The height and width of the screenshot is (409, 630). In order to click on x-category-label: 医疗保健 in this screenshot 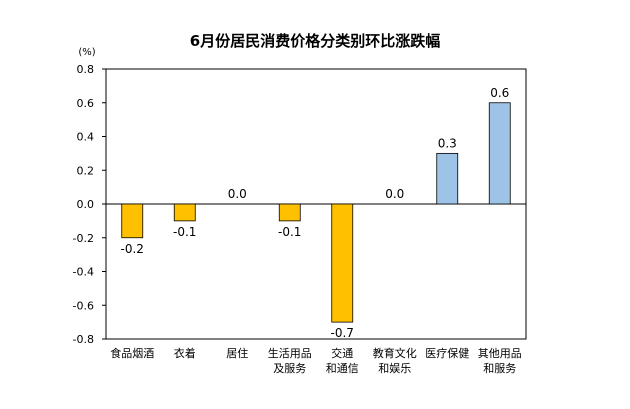, I will do `click(447, 353)`.